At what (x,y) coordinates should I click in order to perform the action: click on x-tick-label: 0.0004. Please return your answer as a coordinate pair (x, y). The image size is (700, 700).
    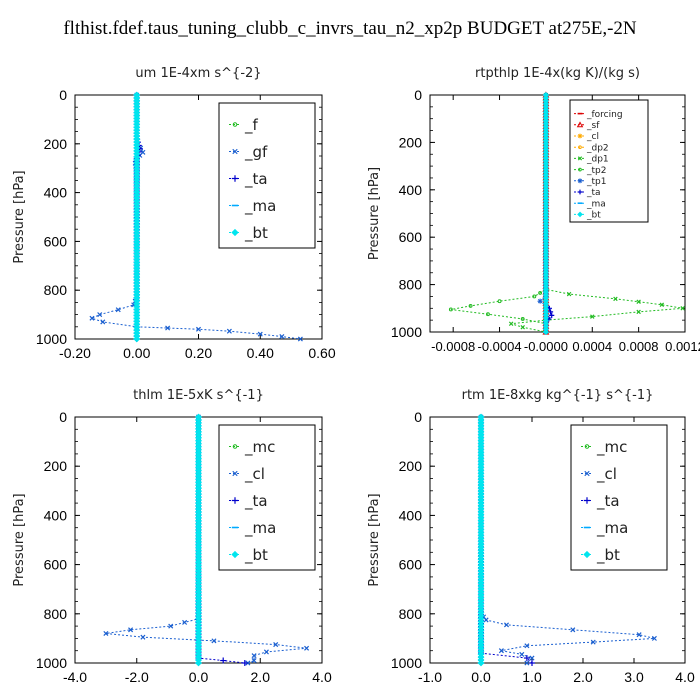
    Looking at the image, I should click on (592, 346).